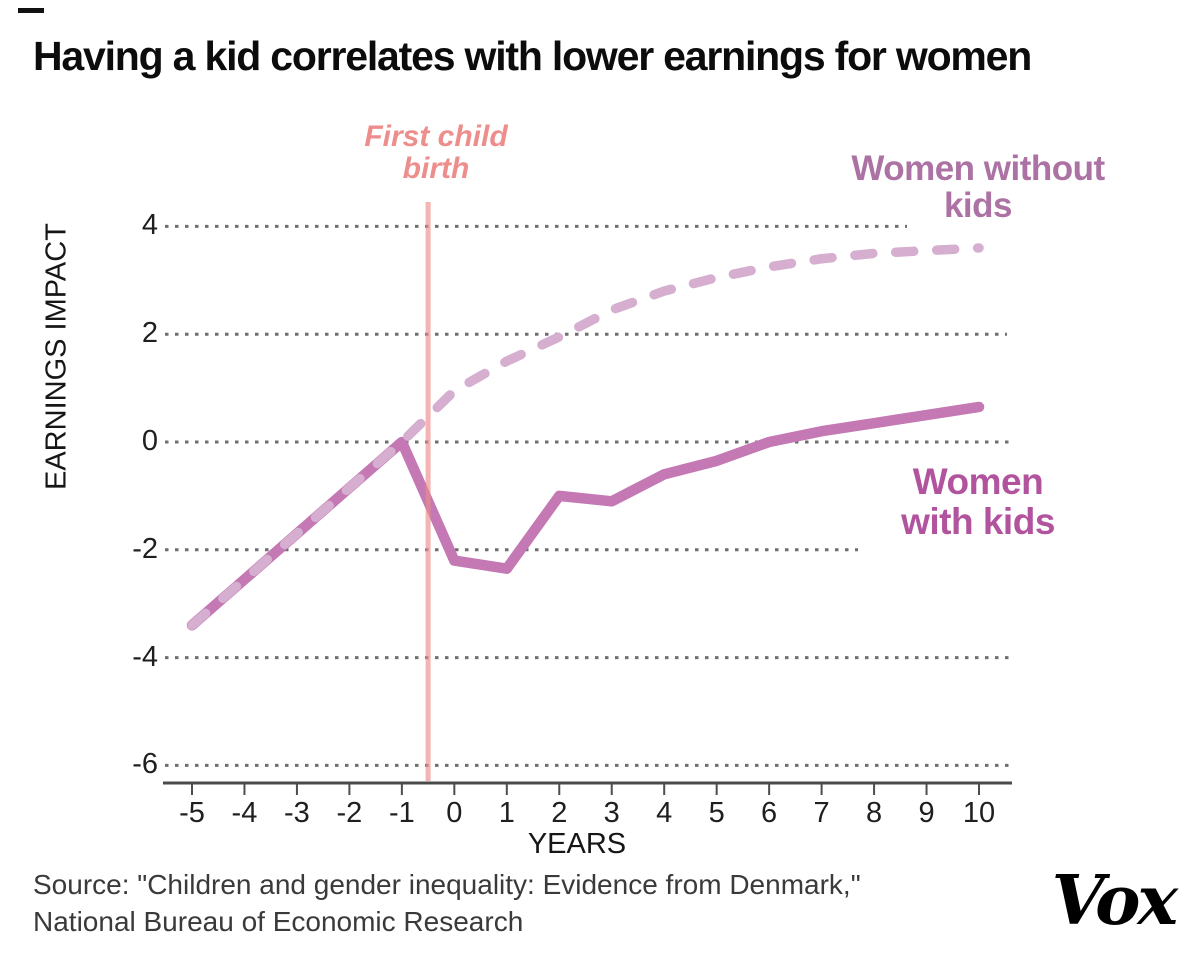 This screenshot has width=1200, height=955. What do you see at coordinates (145, 656) in the screenshot?
I see `y-tick-label: -4` at bounding box center [145, 656].